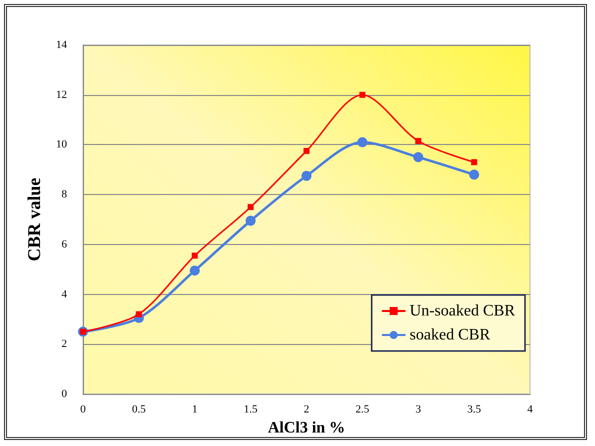 The width and height of the screenshot is (595, 446). What do you see at coordinates (34, 220) in the screenshot?
I see `y-axis-title: CBR value` at bounding box center [34, 220].